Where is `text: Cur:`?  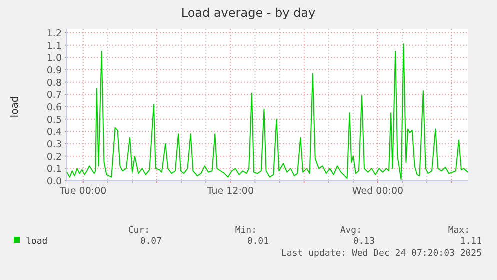 text: Cur: is located at coordinates (139, 231).